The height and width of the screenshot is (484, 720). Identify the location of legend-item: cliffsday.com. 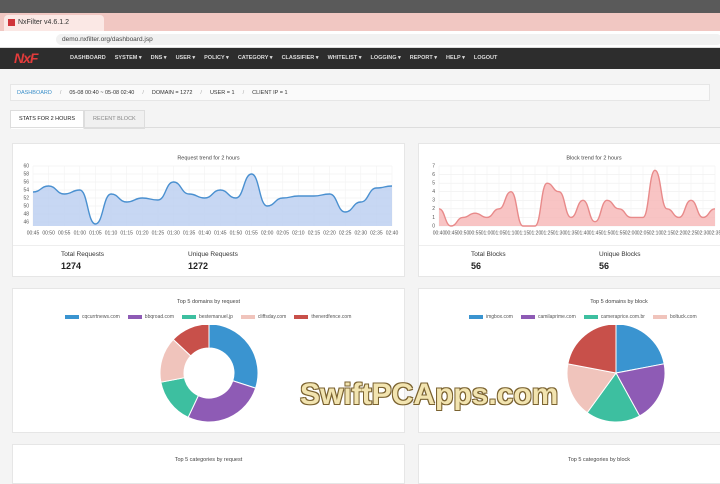
(263, 317).